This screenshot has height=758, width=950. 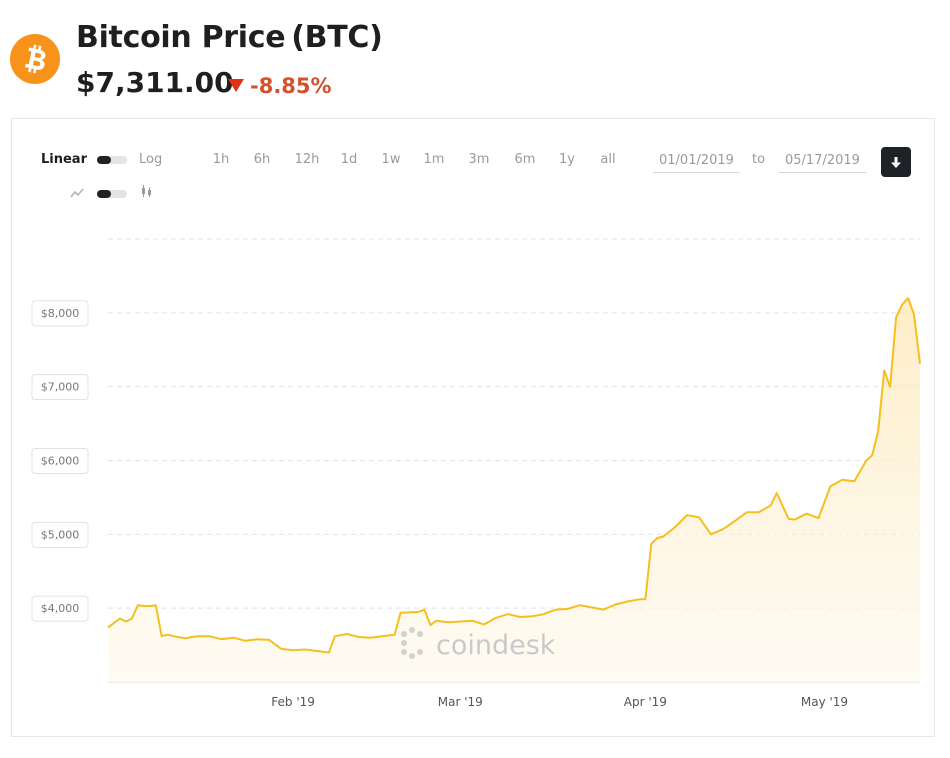 What do you see at coordinates (460, 702) in the screenshot?
I see `x-tick-label: Mar '19` at bounding box center [460, 702].